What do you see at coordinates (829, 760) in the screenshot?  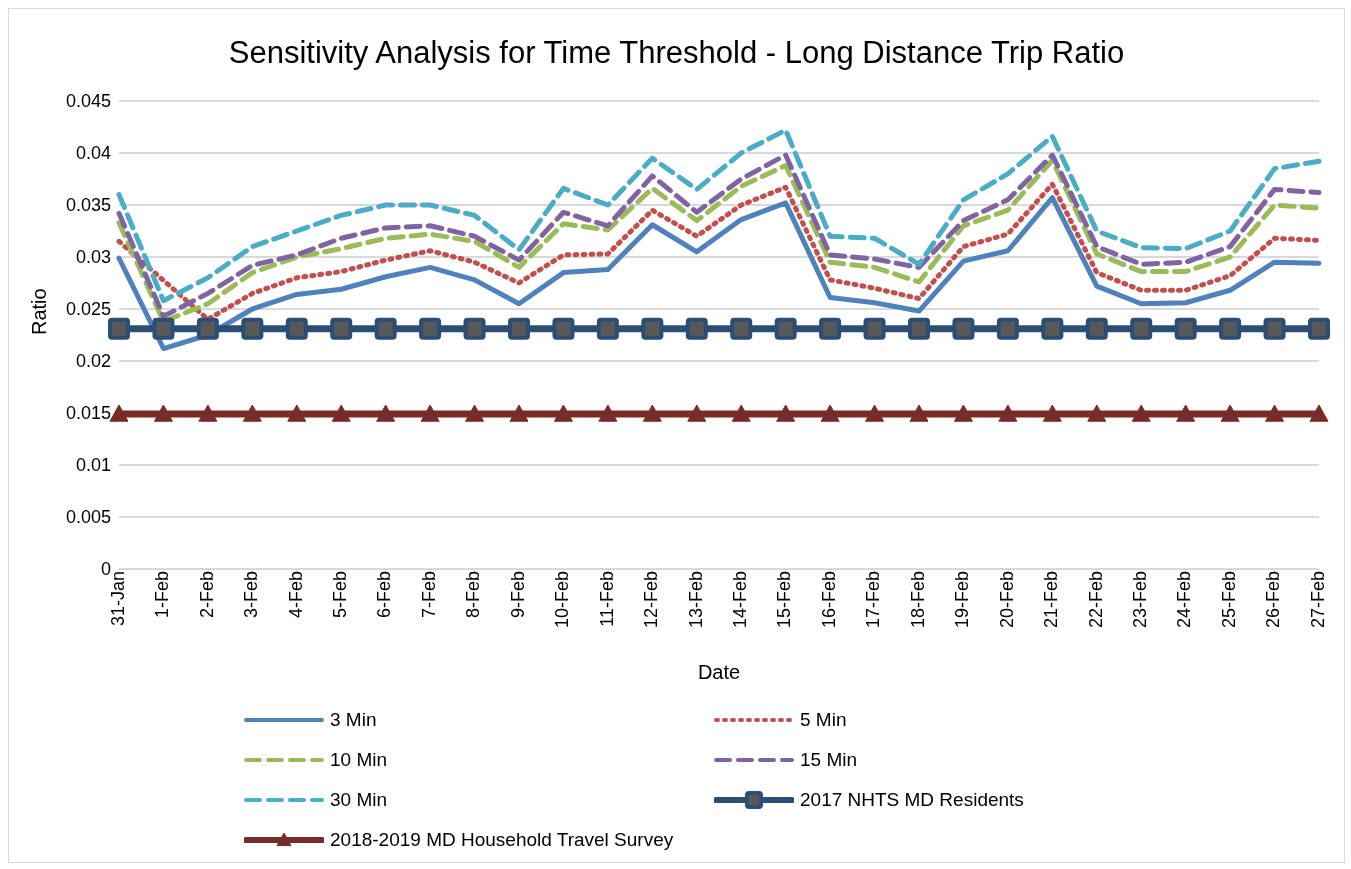 I see `legend-label: 15 Min` at bounding box center [829, 760].